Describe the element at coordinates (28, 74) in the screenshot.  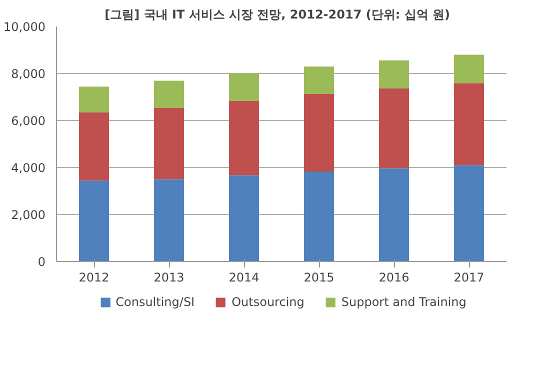
I see `y-tick-label: 8,000` at that location.